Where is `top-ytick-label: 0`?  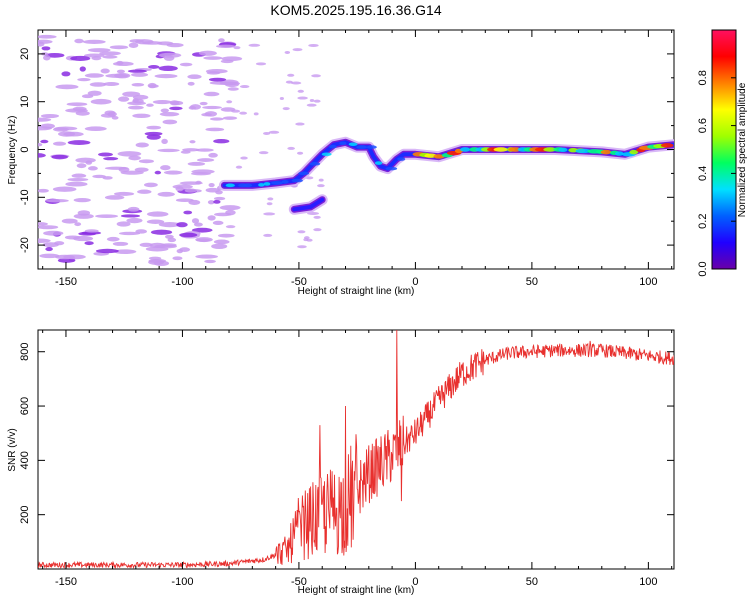 top-ytick-label: 0 is located at coordinates (25, 149).